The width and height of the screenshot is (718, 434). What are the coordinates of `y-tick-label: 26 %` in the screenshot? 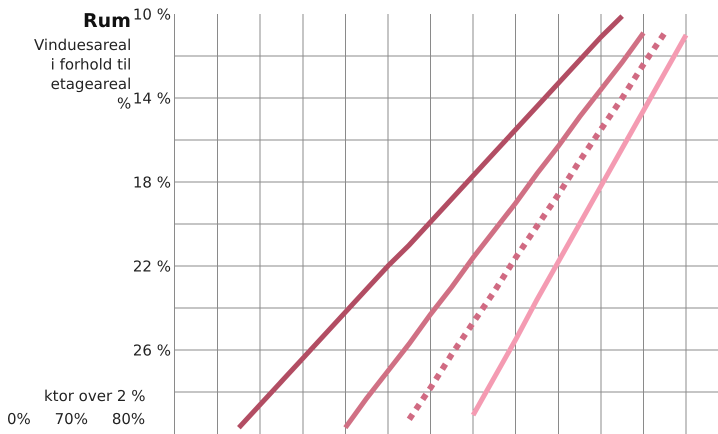 It's located at (151, 350).